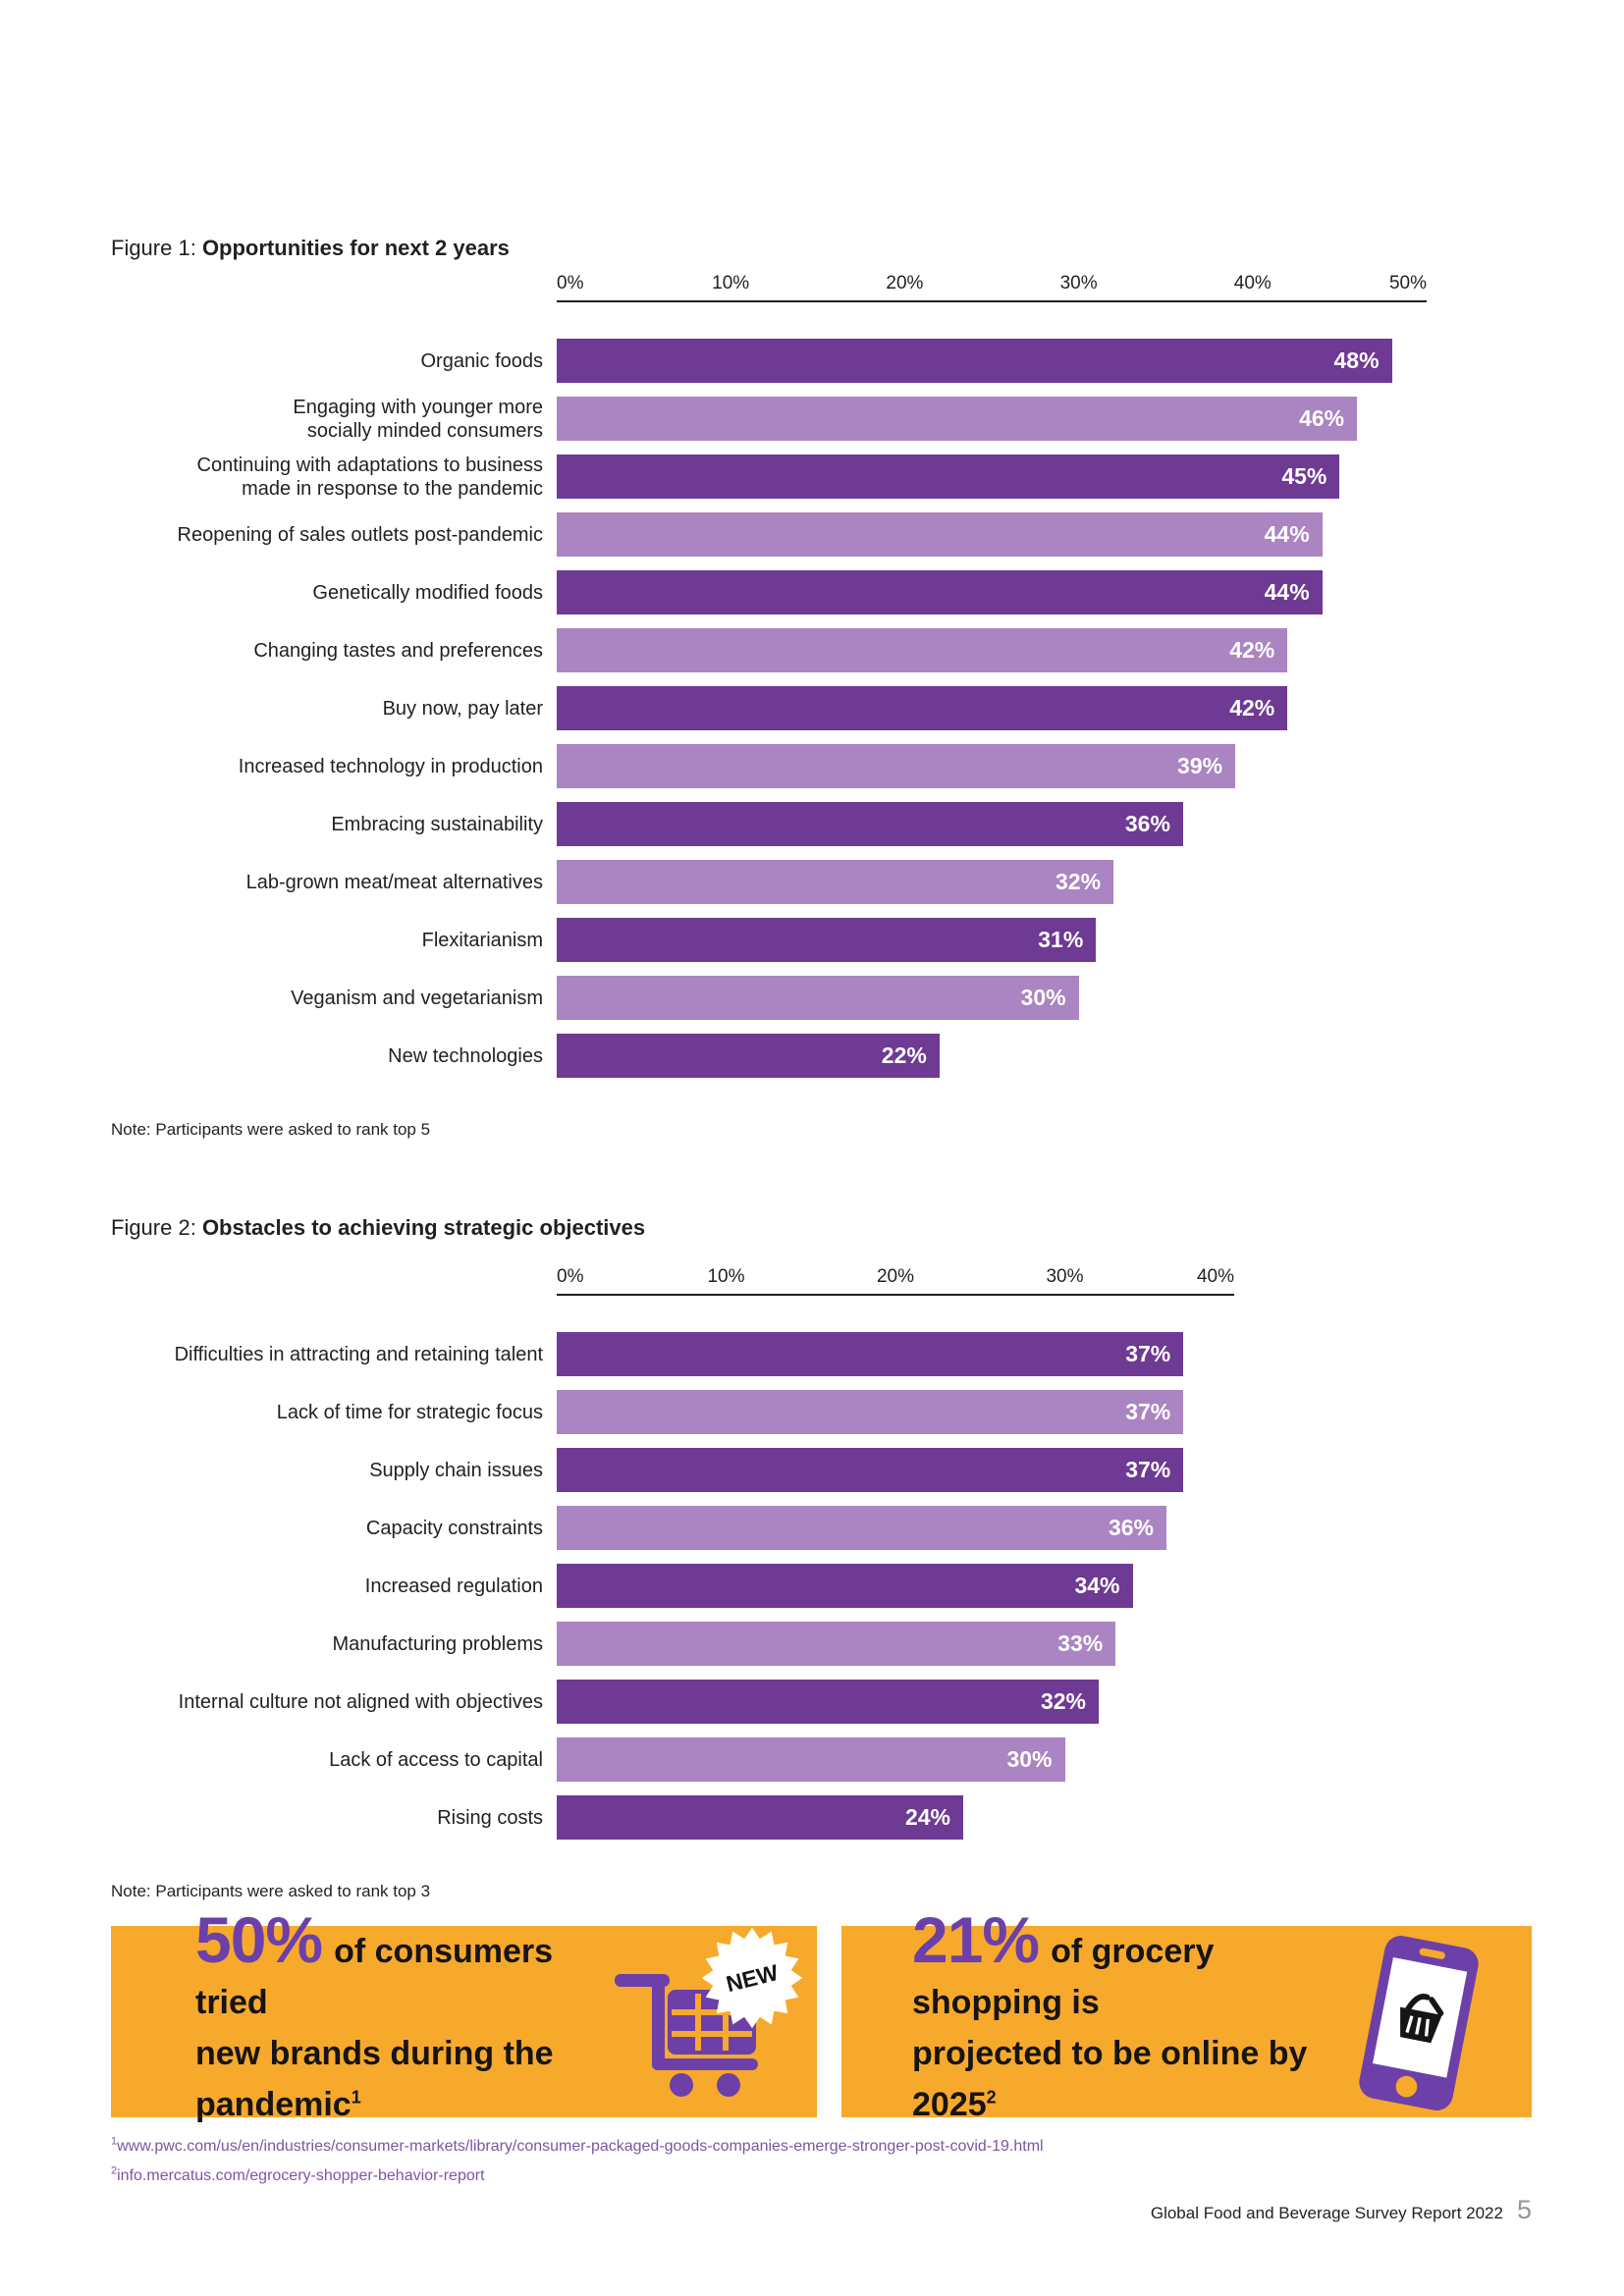 The image size is (1624, 2296). Describe the element at coordinates (409, 1412) in the screenshot. I see `bar-category-label: Lack of time for strategic focus` at that location.